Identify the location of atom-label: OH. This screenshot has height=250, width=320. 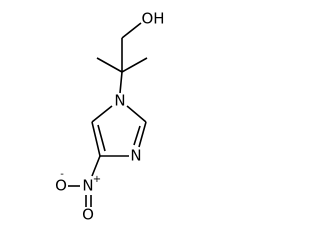
(152, 19).